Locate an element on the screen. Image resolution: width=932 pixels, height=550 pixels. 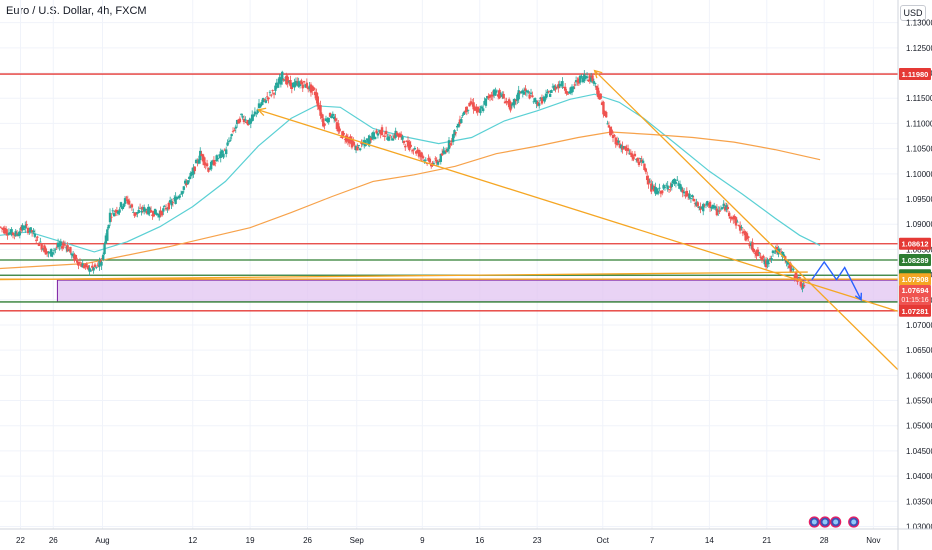
event-marker-dot is located at coordinates (836, 522).